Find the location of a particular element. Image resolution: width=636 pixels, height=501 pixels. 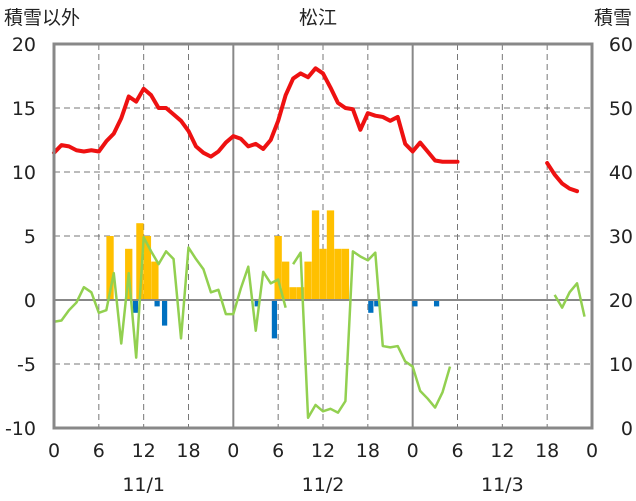

y-left-tick-label: 20 is located at coordinates (24, 45).